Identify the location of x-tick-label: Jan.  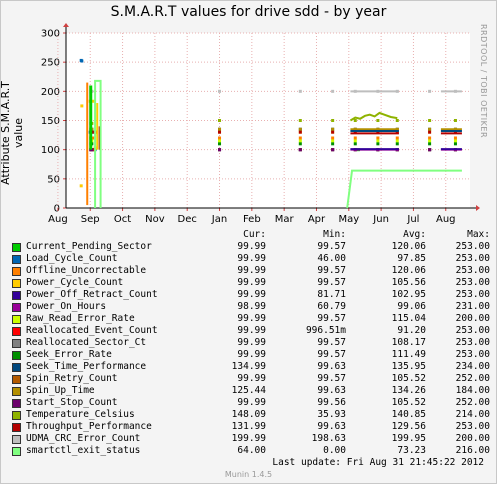
(219, 219).